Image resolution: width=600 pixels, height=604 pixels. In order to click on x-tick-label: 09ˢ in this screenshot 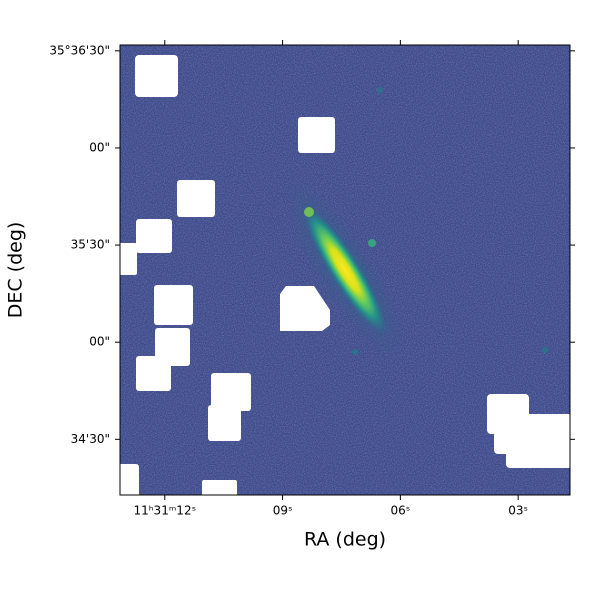, I will do `click(283, 511)`.